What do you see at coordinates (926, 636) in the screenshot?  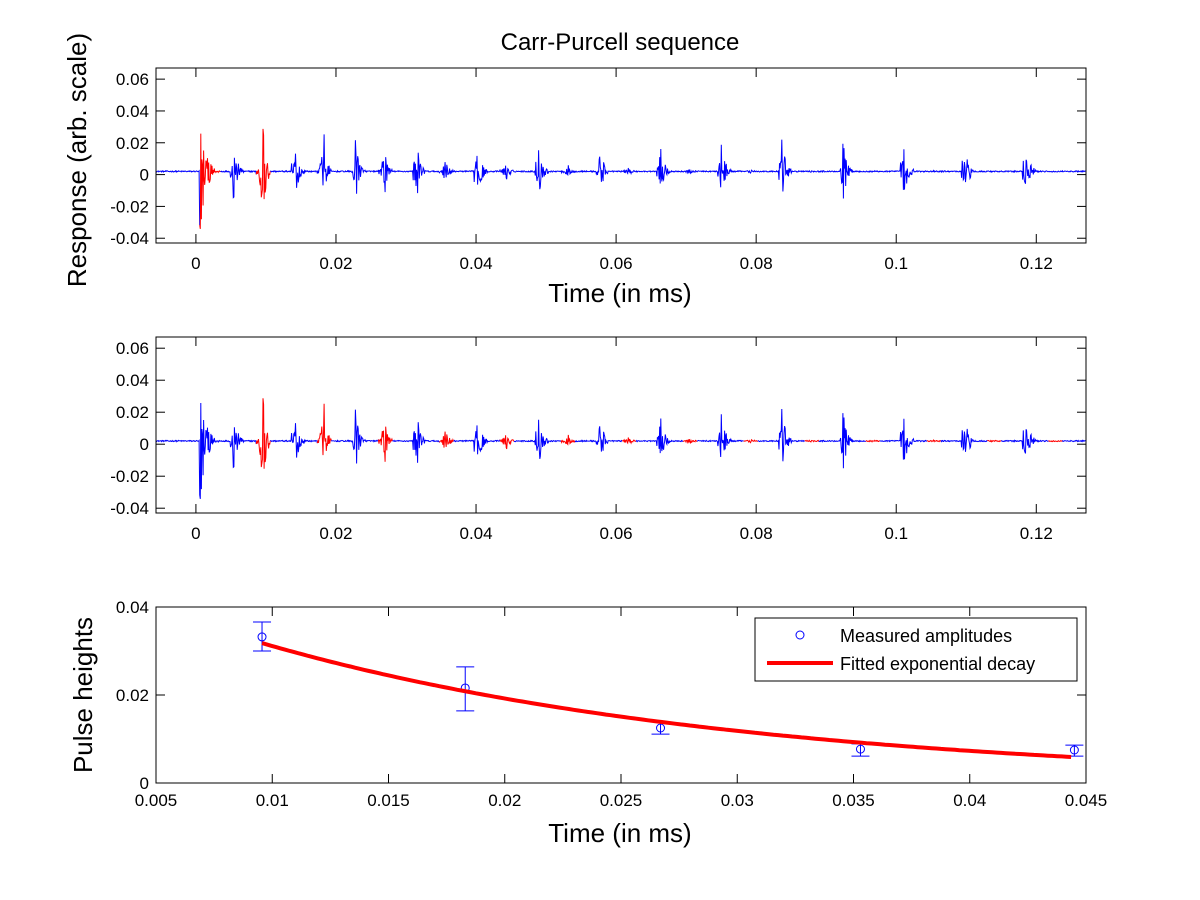 I see `legend-entry-measured: Measured amplitudes` at bounding box center [926, 636].